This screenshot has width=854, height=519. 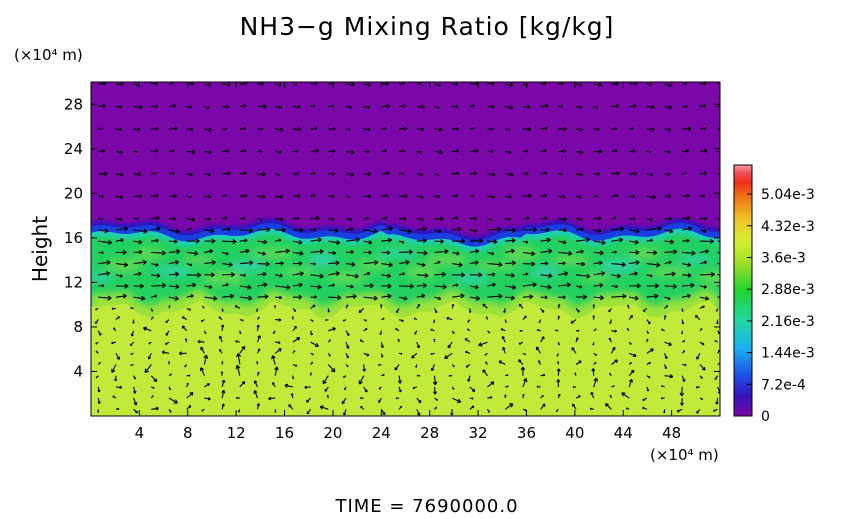 I want to click on x-tick-label: 16, so click(x=284, y=433).